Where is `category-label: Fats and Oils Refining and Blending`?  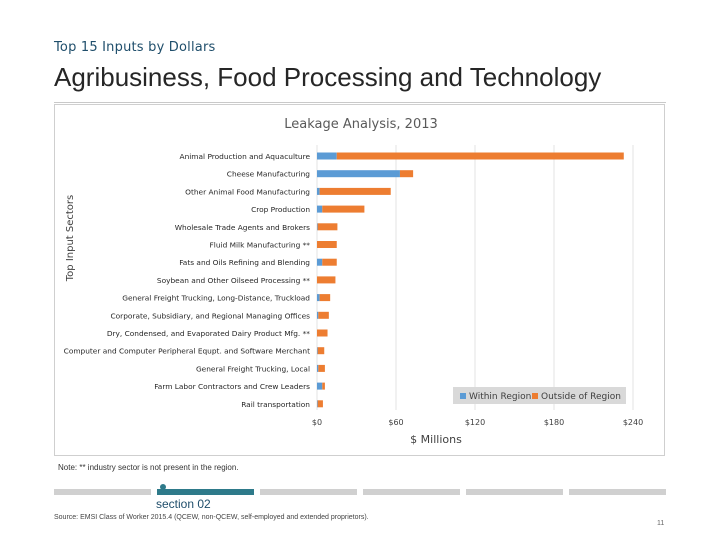
category-label: Fats and Oils Refining and Blending is located at coordinates (244, 262).